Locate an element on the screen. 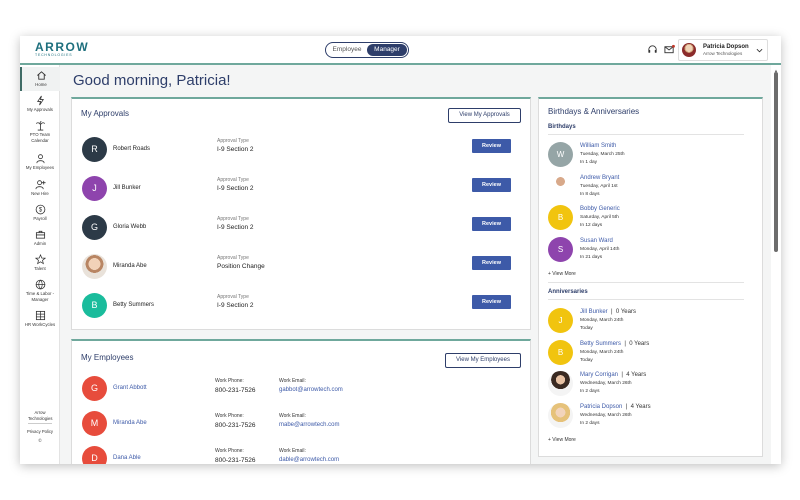  employees-title: My Employees is located at coordinates (107, 357).